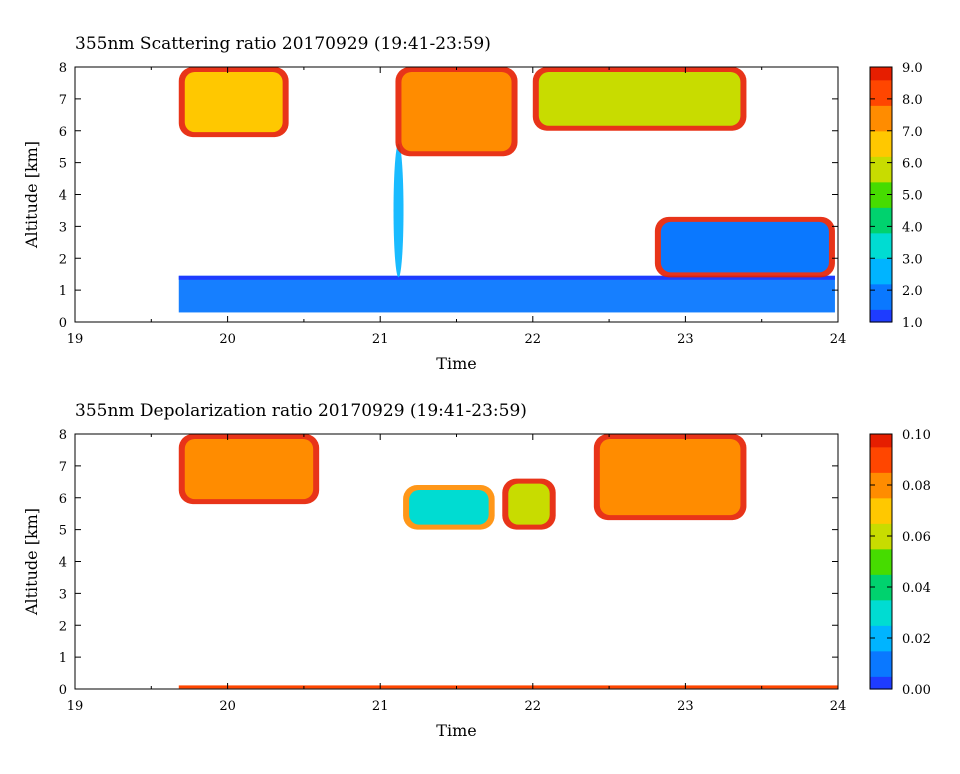 This screenshot has height=774, width=960. I want to click on y-tick-label: 0, so click(63, 323).